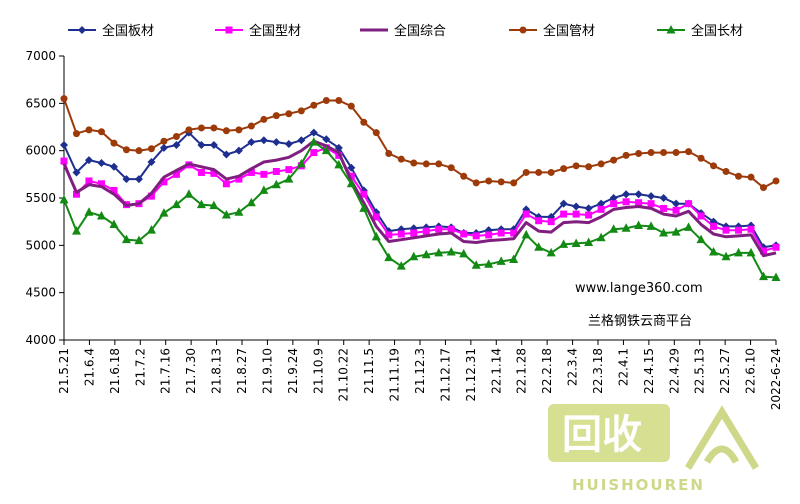  I want to click on y-tick-label: 6000, so click(40, 151).